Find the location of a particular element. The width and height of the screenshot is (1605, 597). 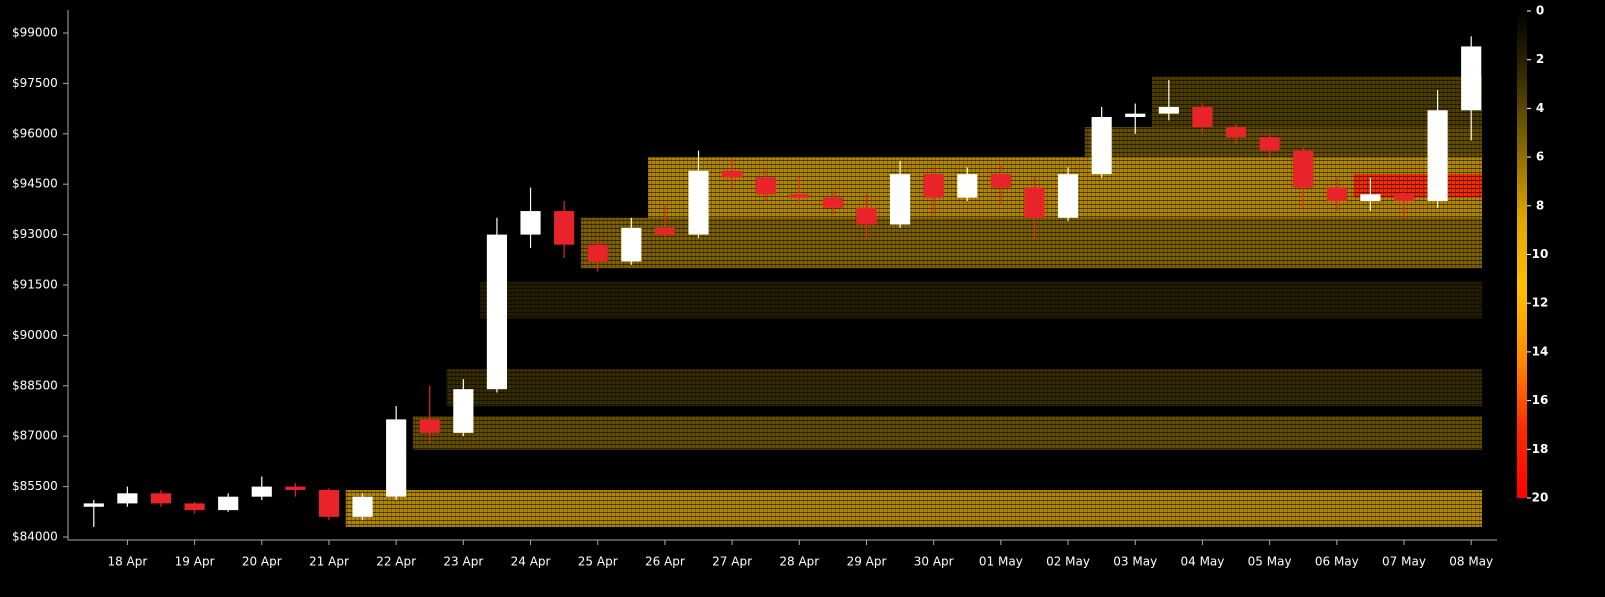

colorbar is located at coordinates (1522, 254).